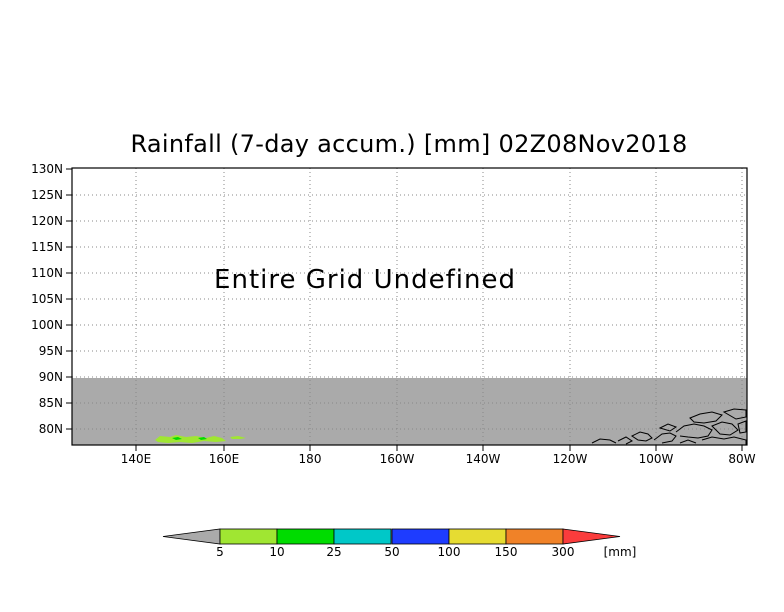 The image size is (784, 612). Describe the element at coordinates (136, 459) in the screenshot. I see `lon-label: 140E` at that location.